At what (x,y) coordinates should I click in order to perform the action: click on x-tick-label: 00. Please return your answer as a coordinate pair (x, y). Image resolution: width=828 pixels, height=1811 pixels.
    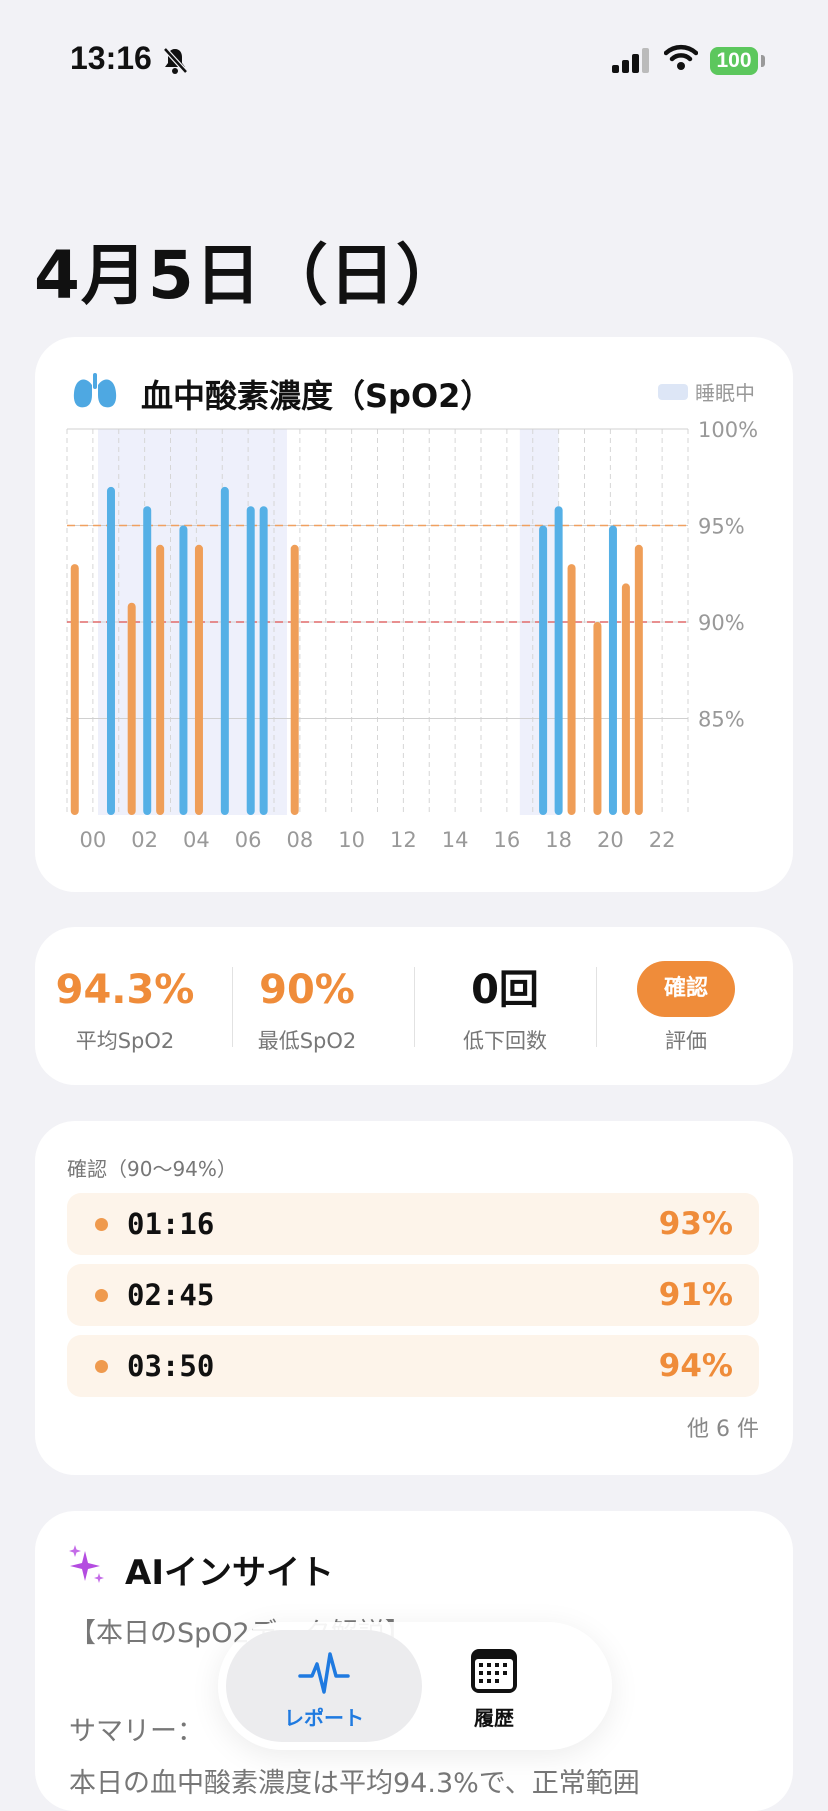
    Looking at the image, I should click on (93, 840).